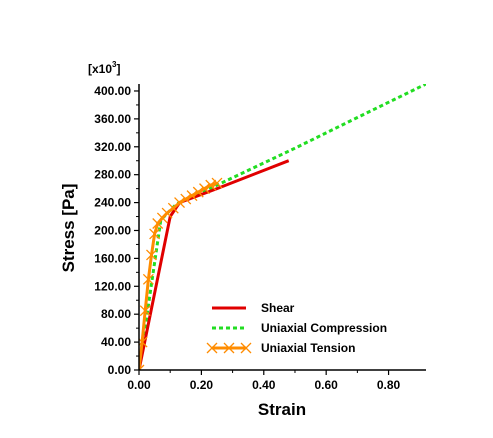 The width and height of the screenshot is (493, 438). What do you see at coordinates (112, 147) in the screenshot?
I see `y-tick-label: 320.00` at bounding box center [112, 147].